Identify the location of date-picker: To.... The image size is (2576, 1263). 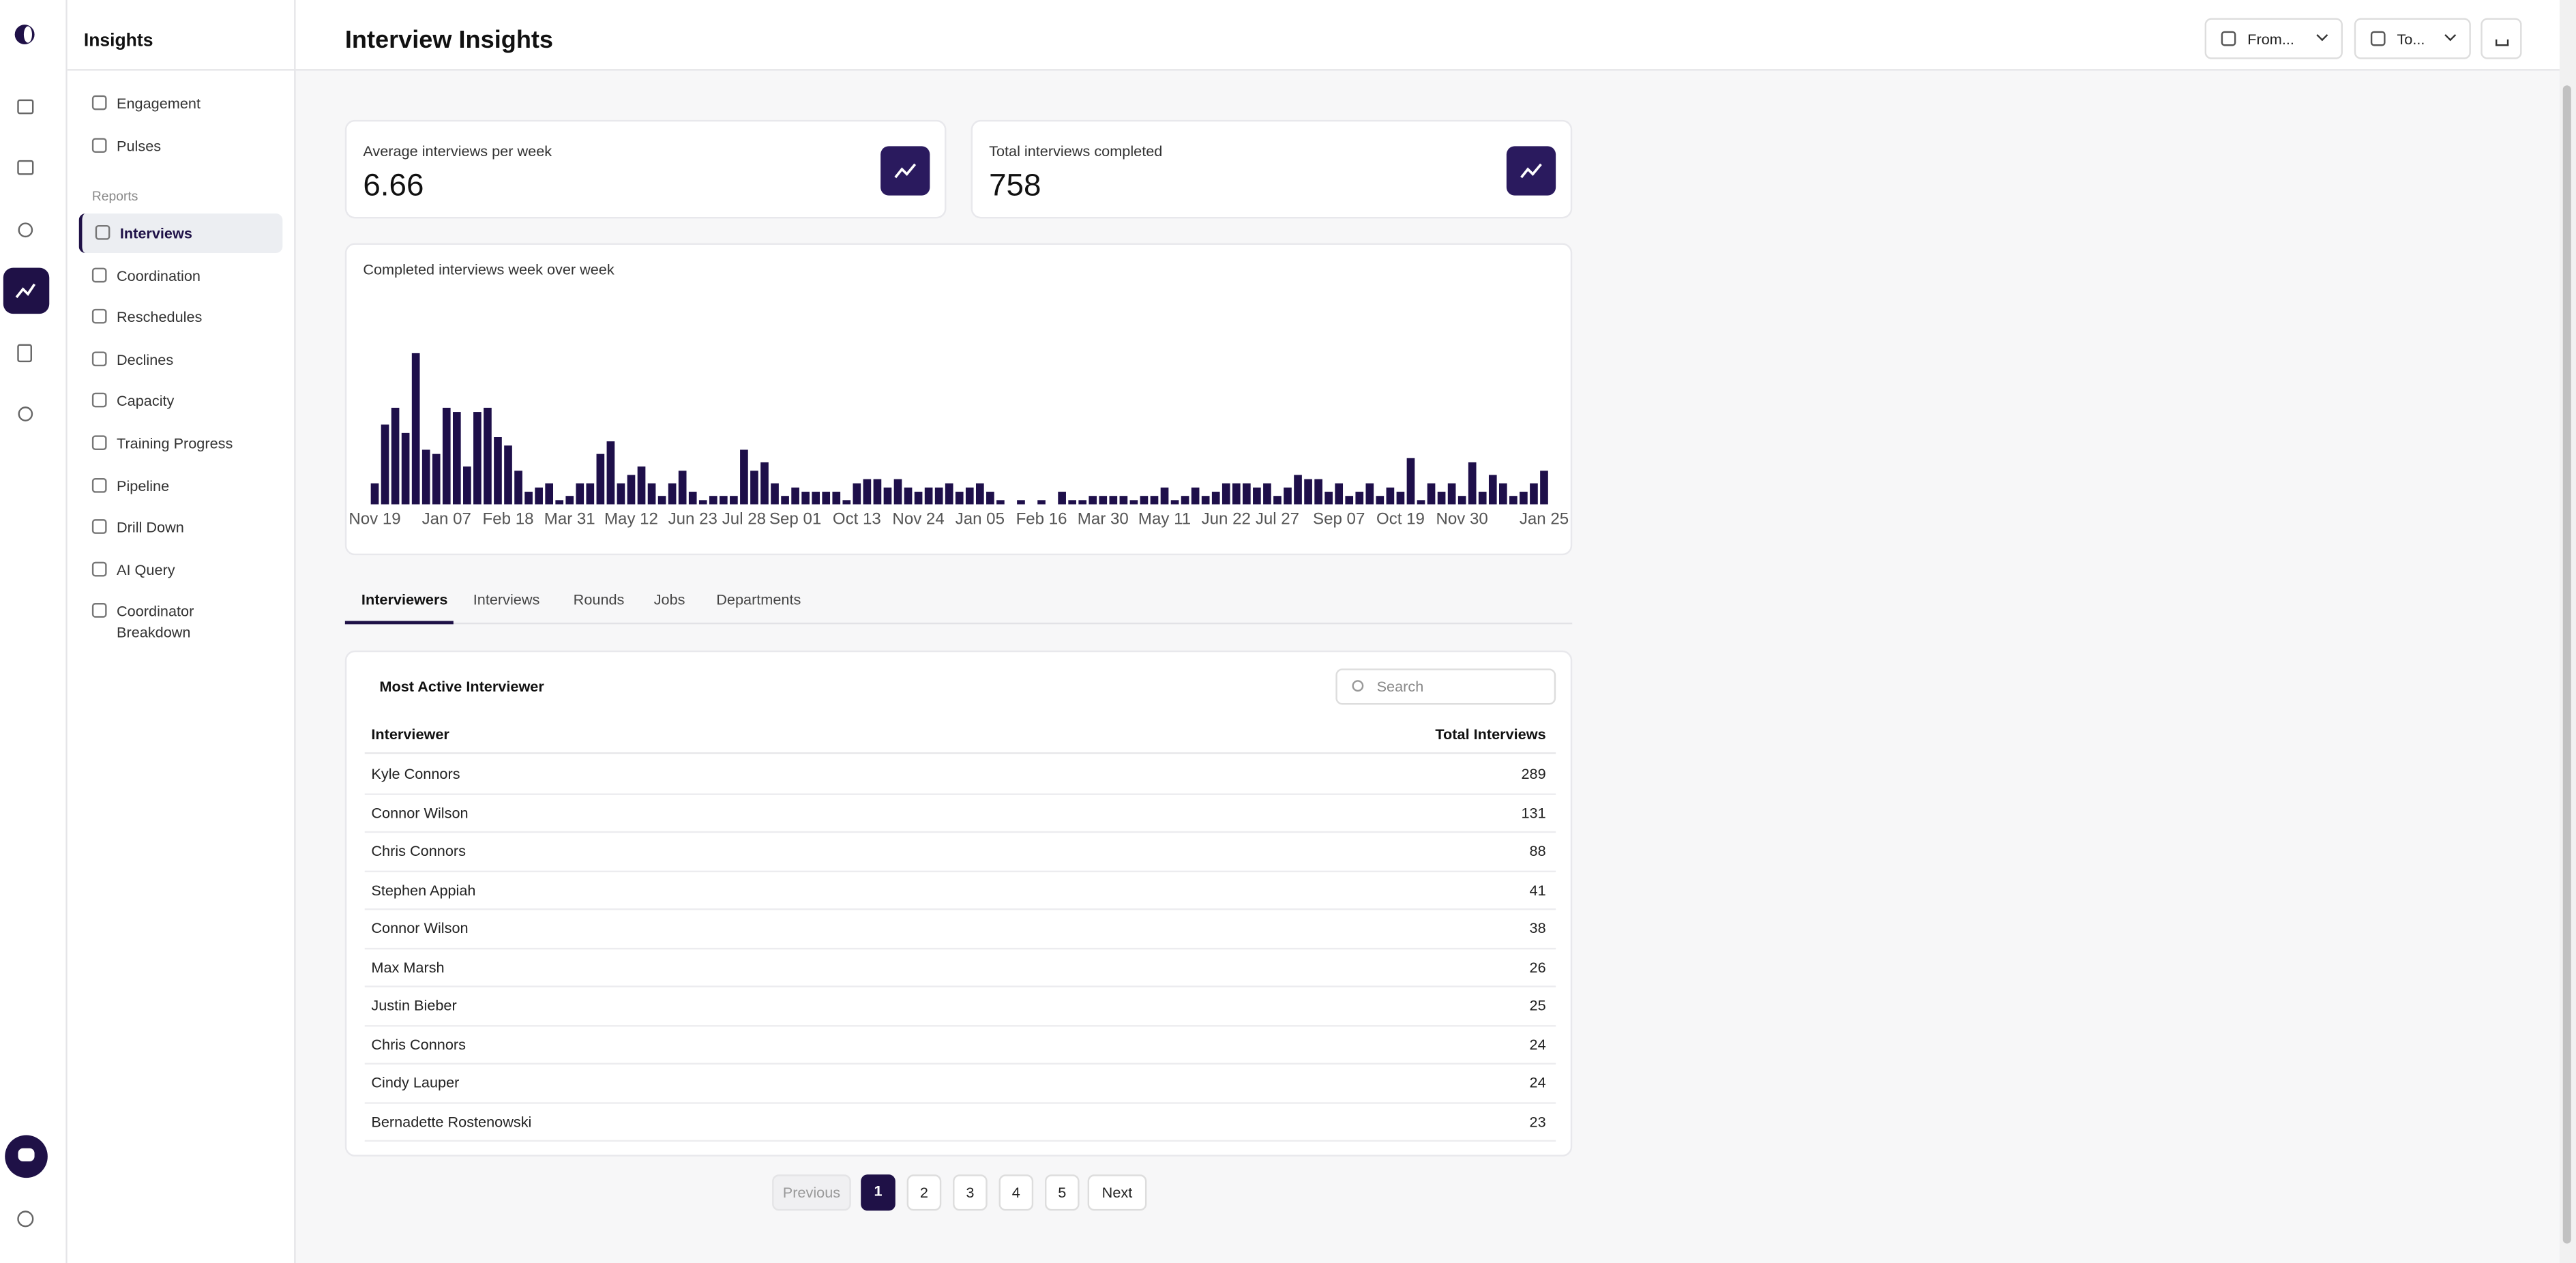
(2412, 38).